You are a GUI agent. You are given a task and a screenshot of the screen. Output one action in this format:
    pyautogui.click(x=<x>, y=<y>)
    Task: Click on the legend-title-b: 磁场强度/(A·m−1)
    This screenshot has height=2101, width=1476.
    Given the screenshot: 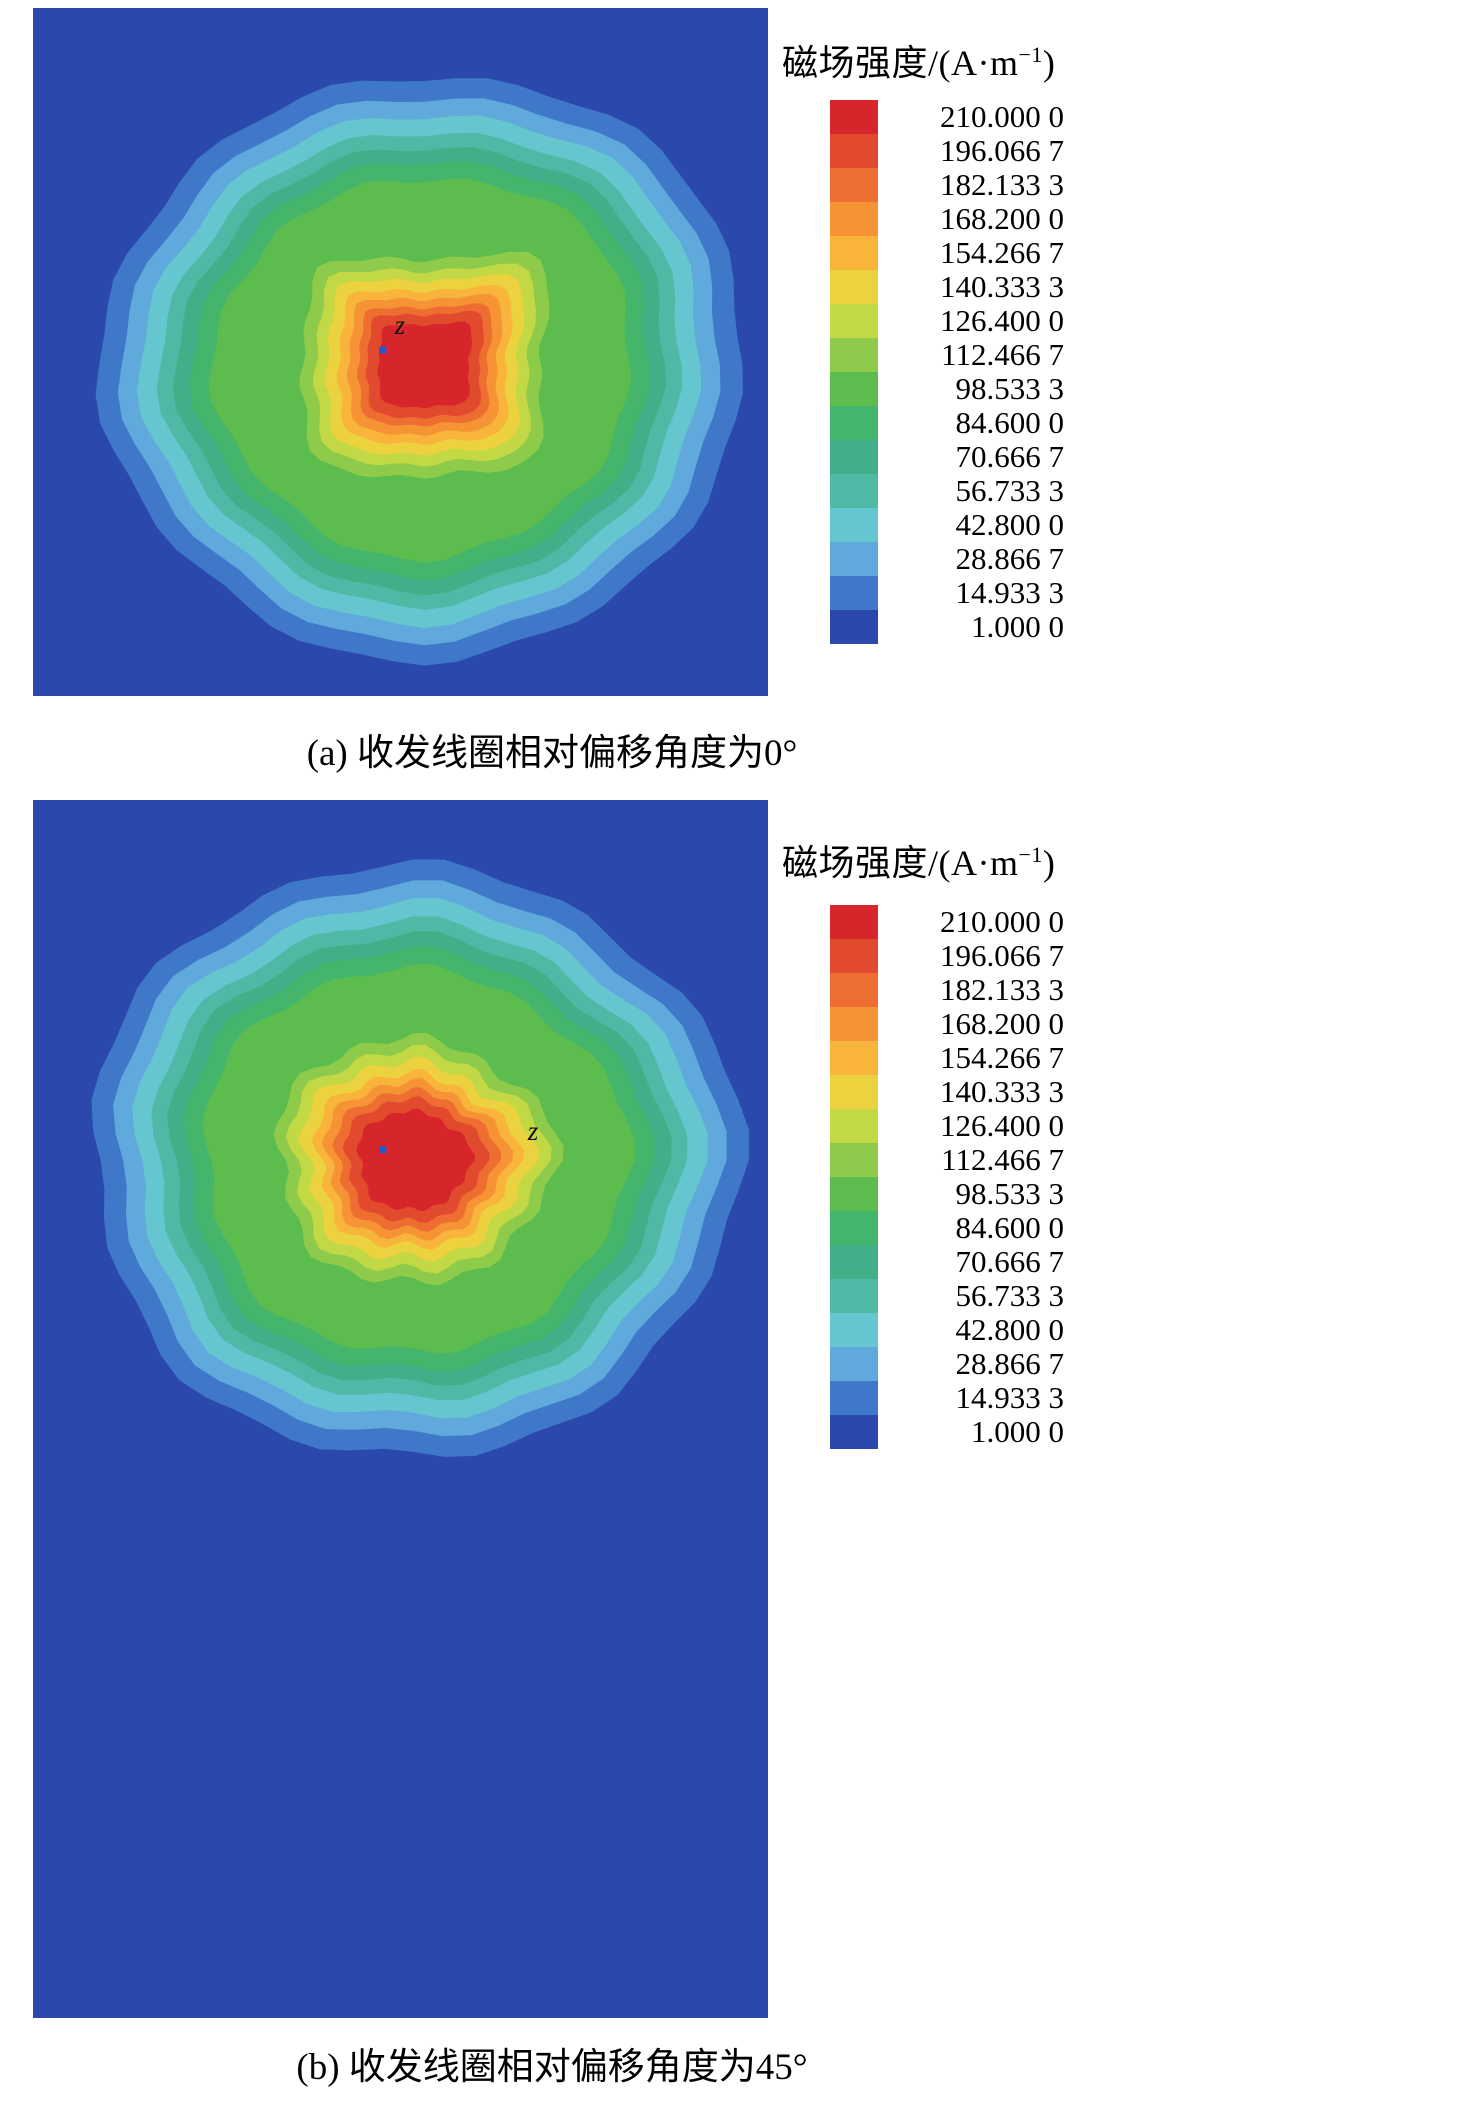 What is the action you would take?
    pyautogui.click(x=918, y=860)
    